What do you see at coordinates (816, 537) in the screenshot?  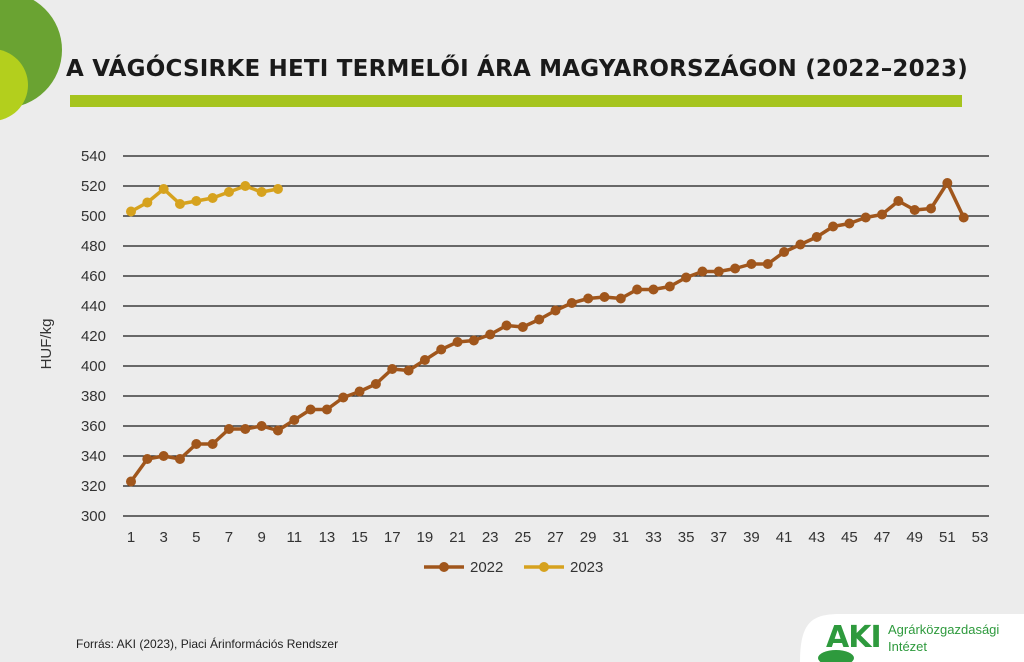 I see `x-tick-label: 43` at bounding box center [816, 537].